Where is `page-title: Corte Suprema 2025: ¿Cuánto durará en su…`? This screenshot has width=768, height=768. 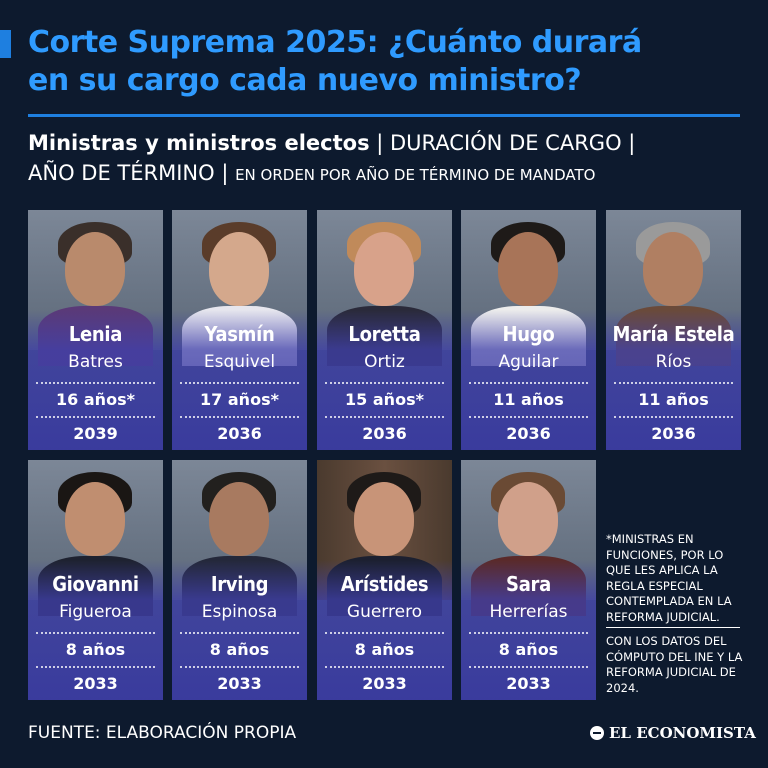
page-title: Corte Suprema 2025: ¿Cuánto durará en su… is located at coordinates (393, 62).